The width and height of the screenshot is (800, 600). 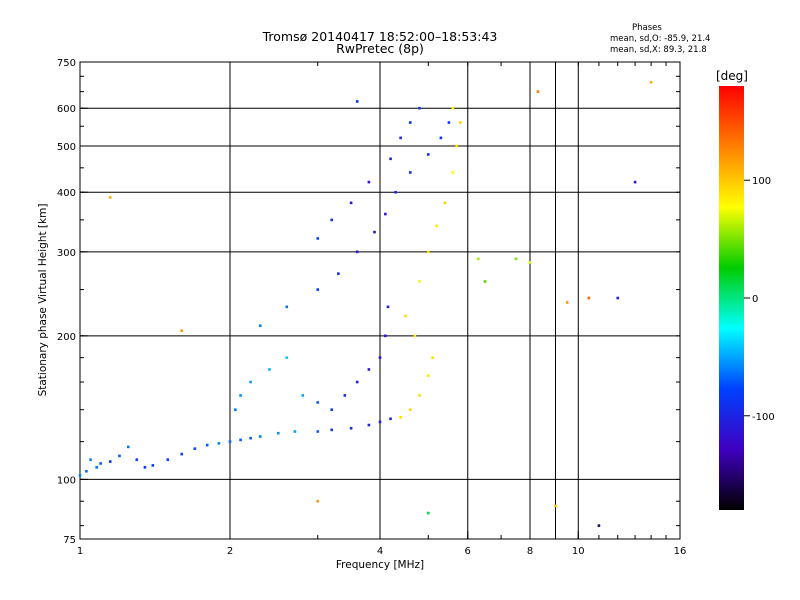 What do you see at coordinates (647, 28) in the screenshot?
I see `phase-stats-heading: Phases` at bounding box center [647, 28].